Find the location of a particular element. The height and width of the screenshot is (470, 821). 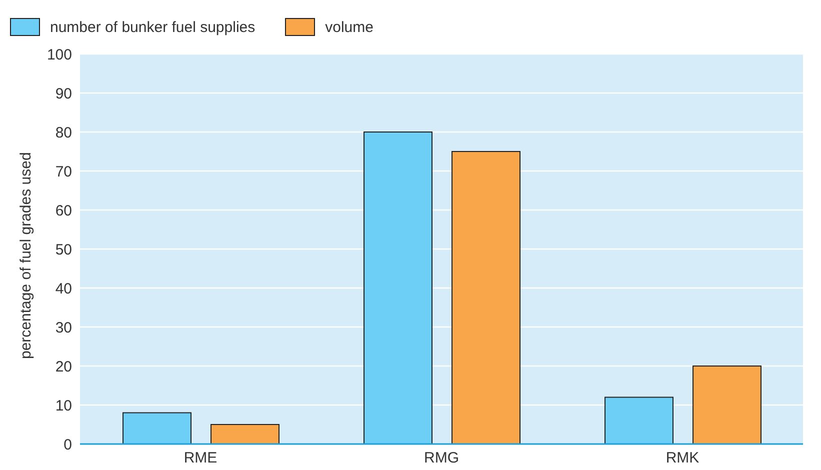

y-tick-label: 0 is located at coordinates (68, 445).